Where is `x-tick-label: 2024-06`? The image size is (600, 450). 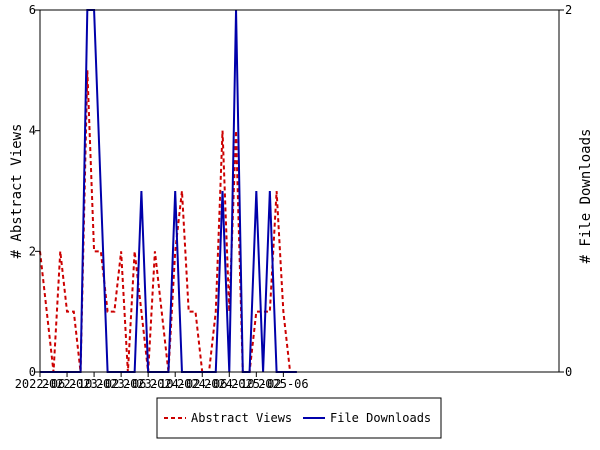 x-tick-label: 2024-06 is located at coordinates (202, 384).